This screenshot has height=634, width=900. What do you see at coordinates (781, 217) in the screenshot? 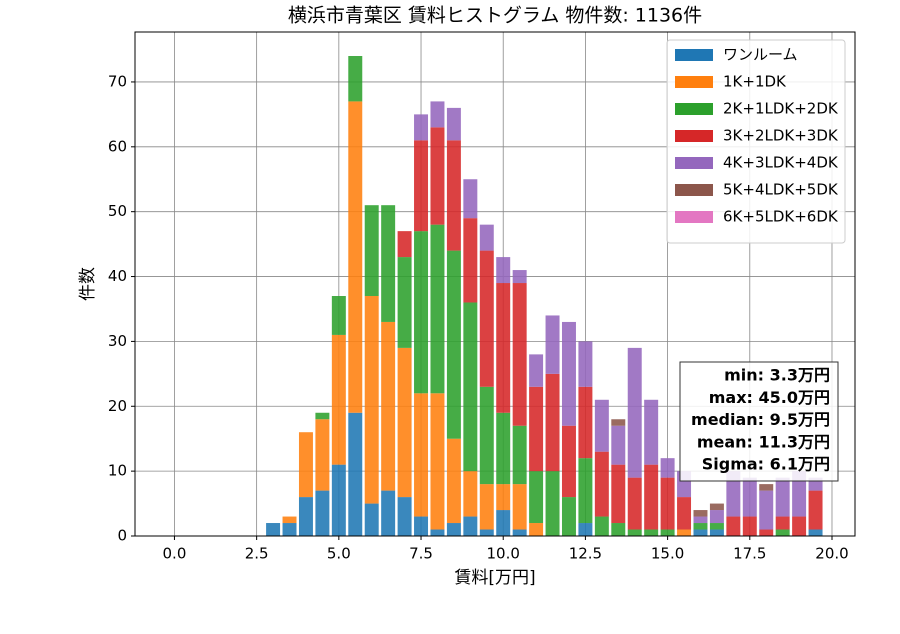
I see `legend-label: 6K+5LDK+6DK` at bounding box center [781, 217].